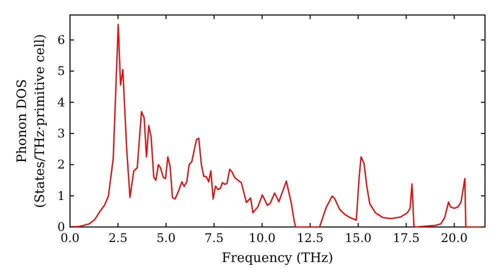 The width and height of the screenshot is (500, 280). Describe the element at coordinates (262, 238) in the screenshot. I see `x-tick-label: 10.0` at that location.